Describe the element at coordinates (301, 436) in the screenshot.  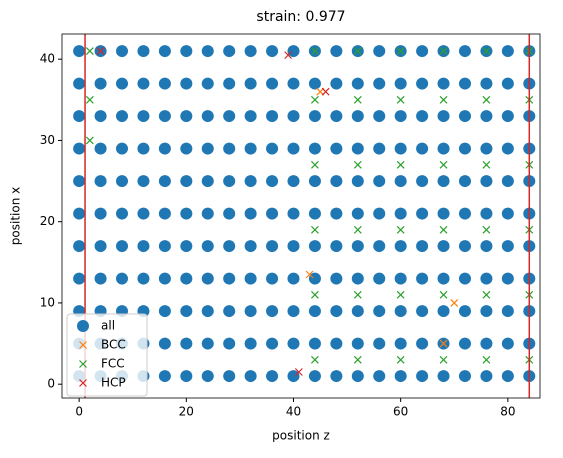
I see `x-axis-label: position z` at that location.